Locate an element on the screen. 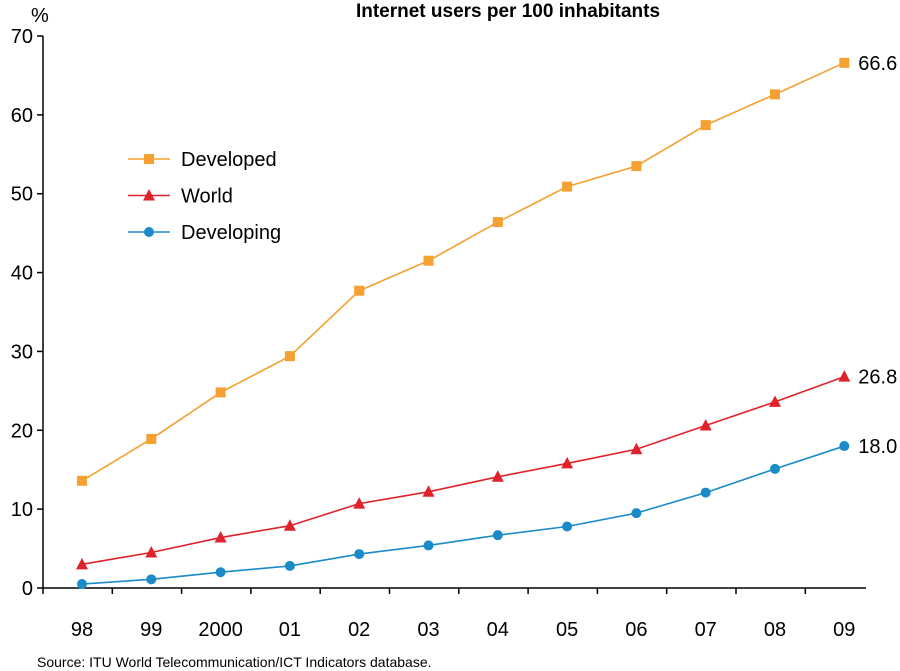  y-tick-label: 0 is located at coordinates (27, 589).